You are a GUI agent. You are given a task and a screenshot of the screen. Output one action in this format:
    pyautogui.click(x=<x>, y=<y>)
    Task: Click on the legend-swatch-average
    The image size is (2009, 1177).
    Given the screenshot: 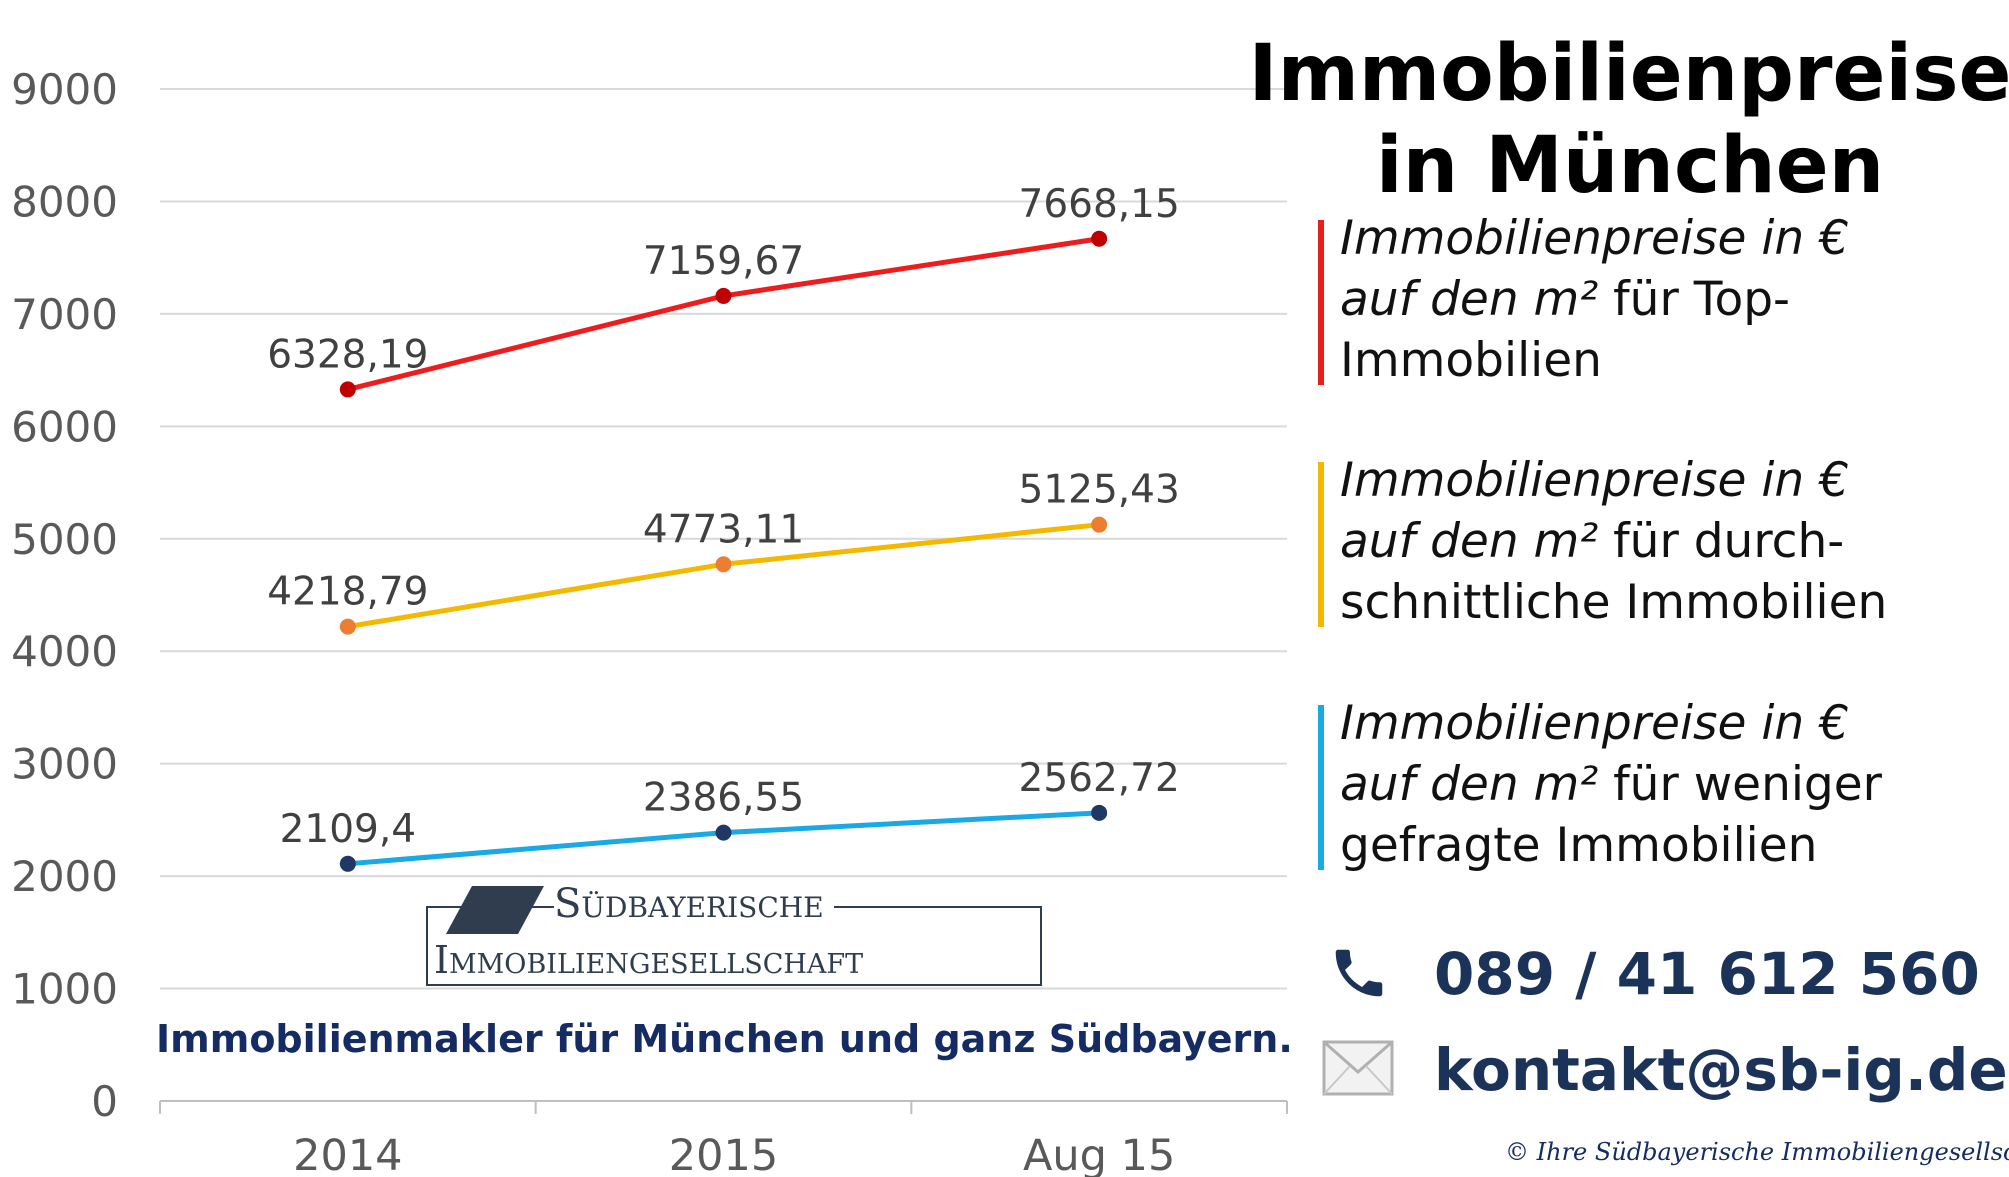 What is the action you would take?
    pyautogui.click(x=1321, y=544)
    